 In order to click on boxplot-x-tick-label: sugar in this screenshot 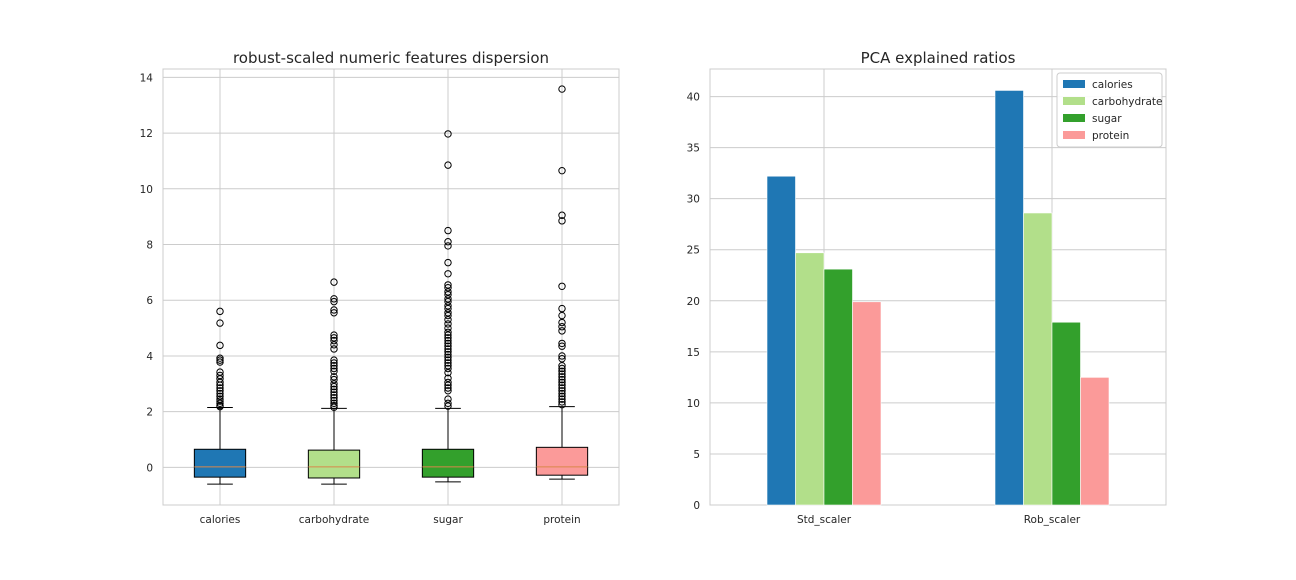, I will do `click(448, 520)`.